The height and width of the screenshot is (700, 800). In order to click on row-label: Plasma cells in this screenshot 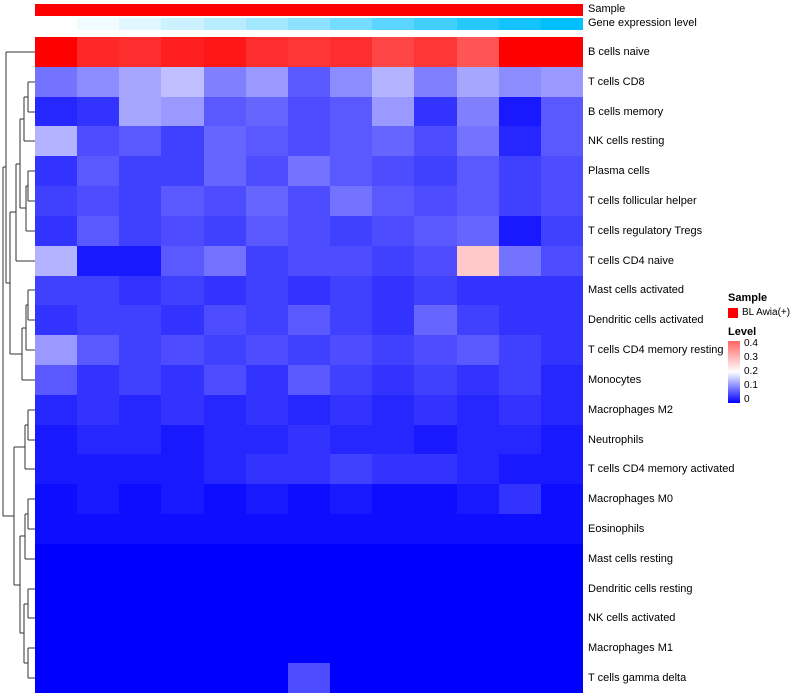, I will do `click(619, 171)`.